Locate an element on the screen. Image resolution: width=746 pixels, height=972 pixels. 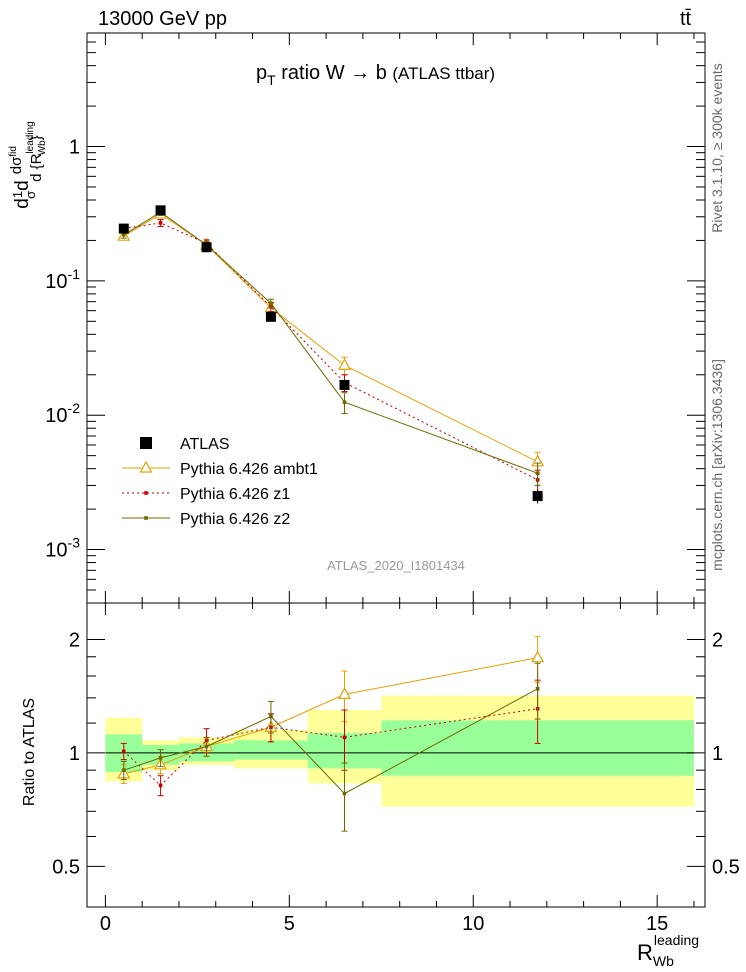
mcplots-label-text: mcplots.cern.ch [arXiv:1306.3436] is located at coordinates (717, 465).